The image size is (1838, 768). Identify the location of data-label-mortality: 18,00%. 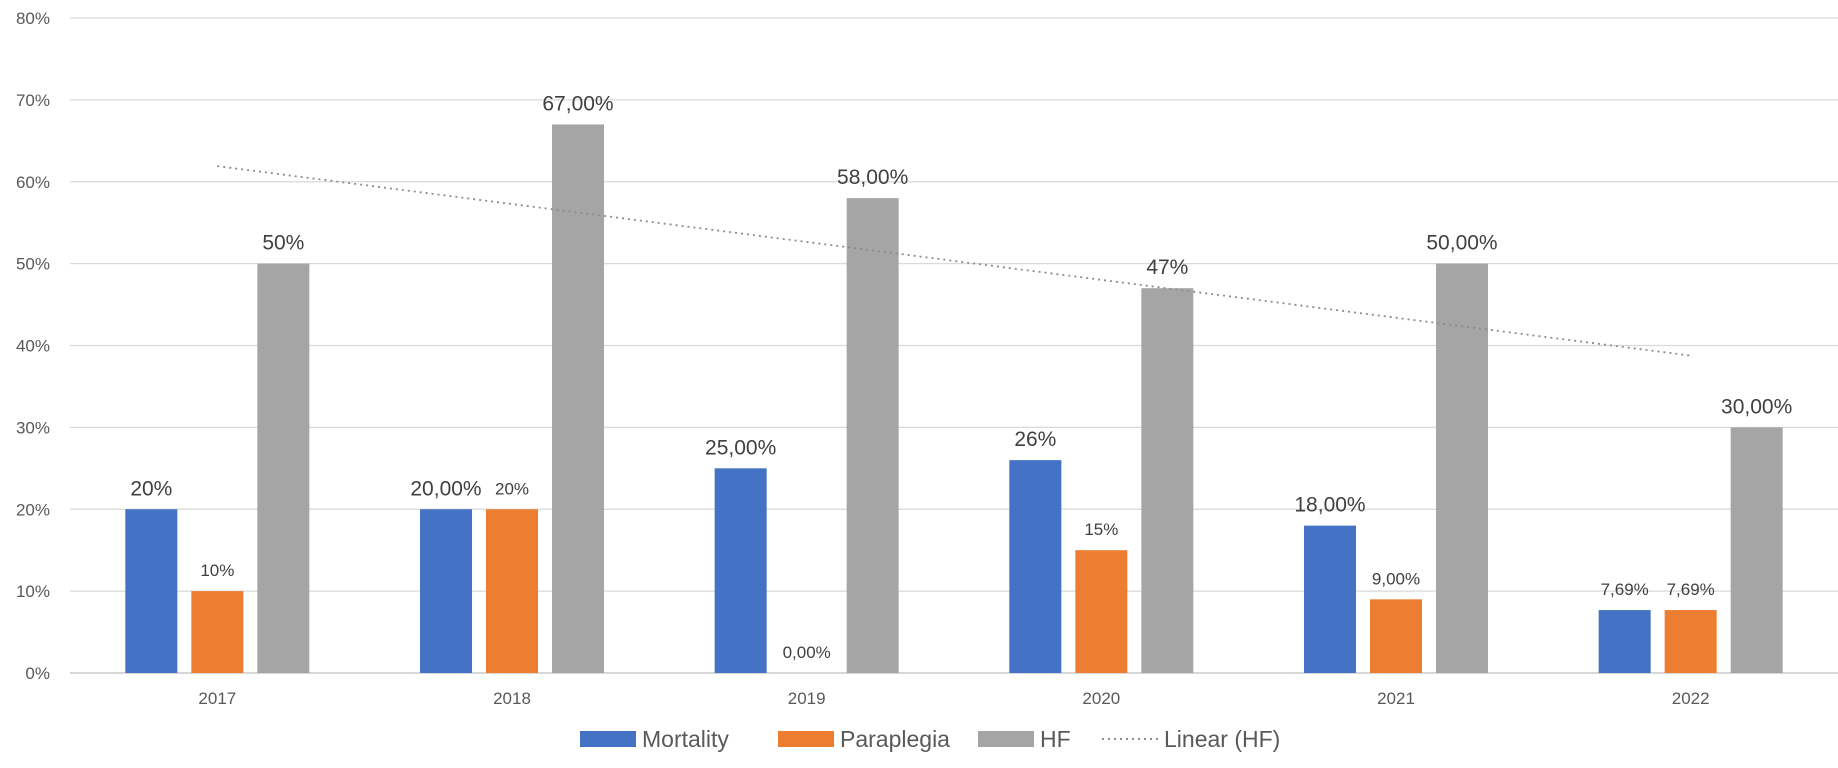
(1329, 505).